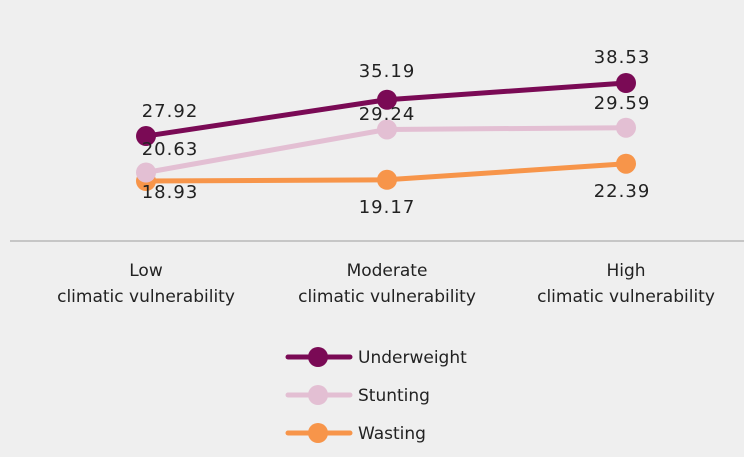 This screenshot has width=744, height=457. Describe the element at coordinates (146, 271) in the screenshot. I see `x-tick-label-1-line-1: Low` at that location.